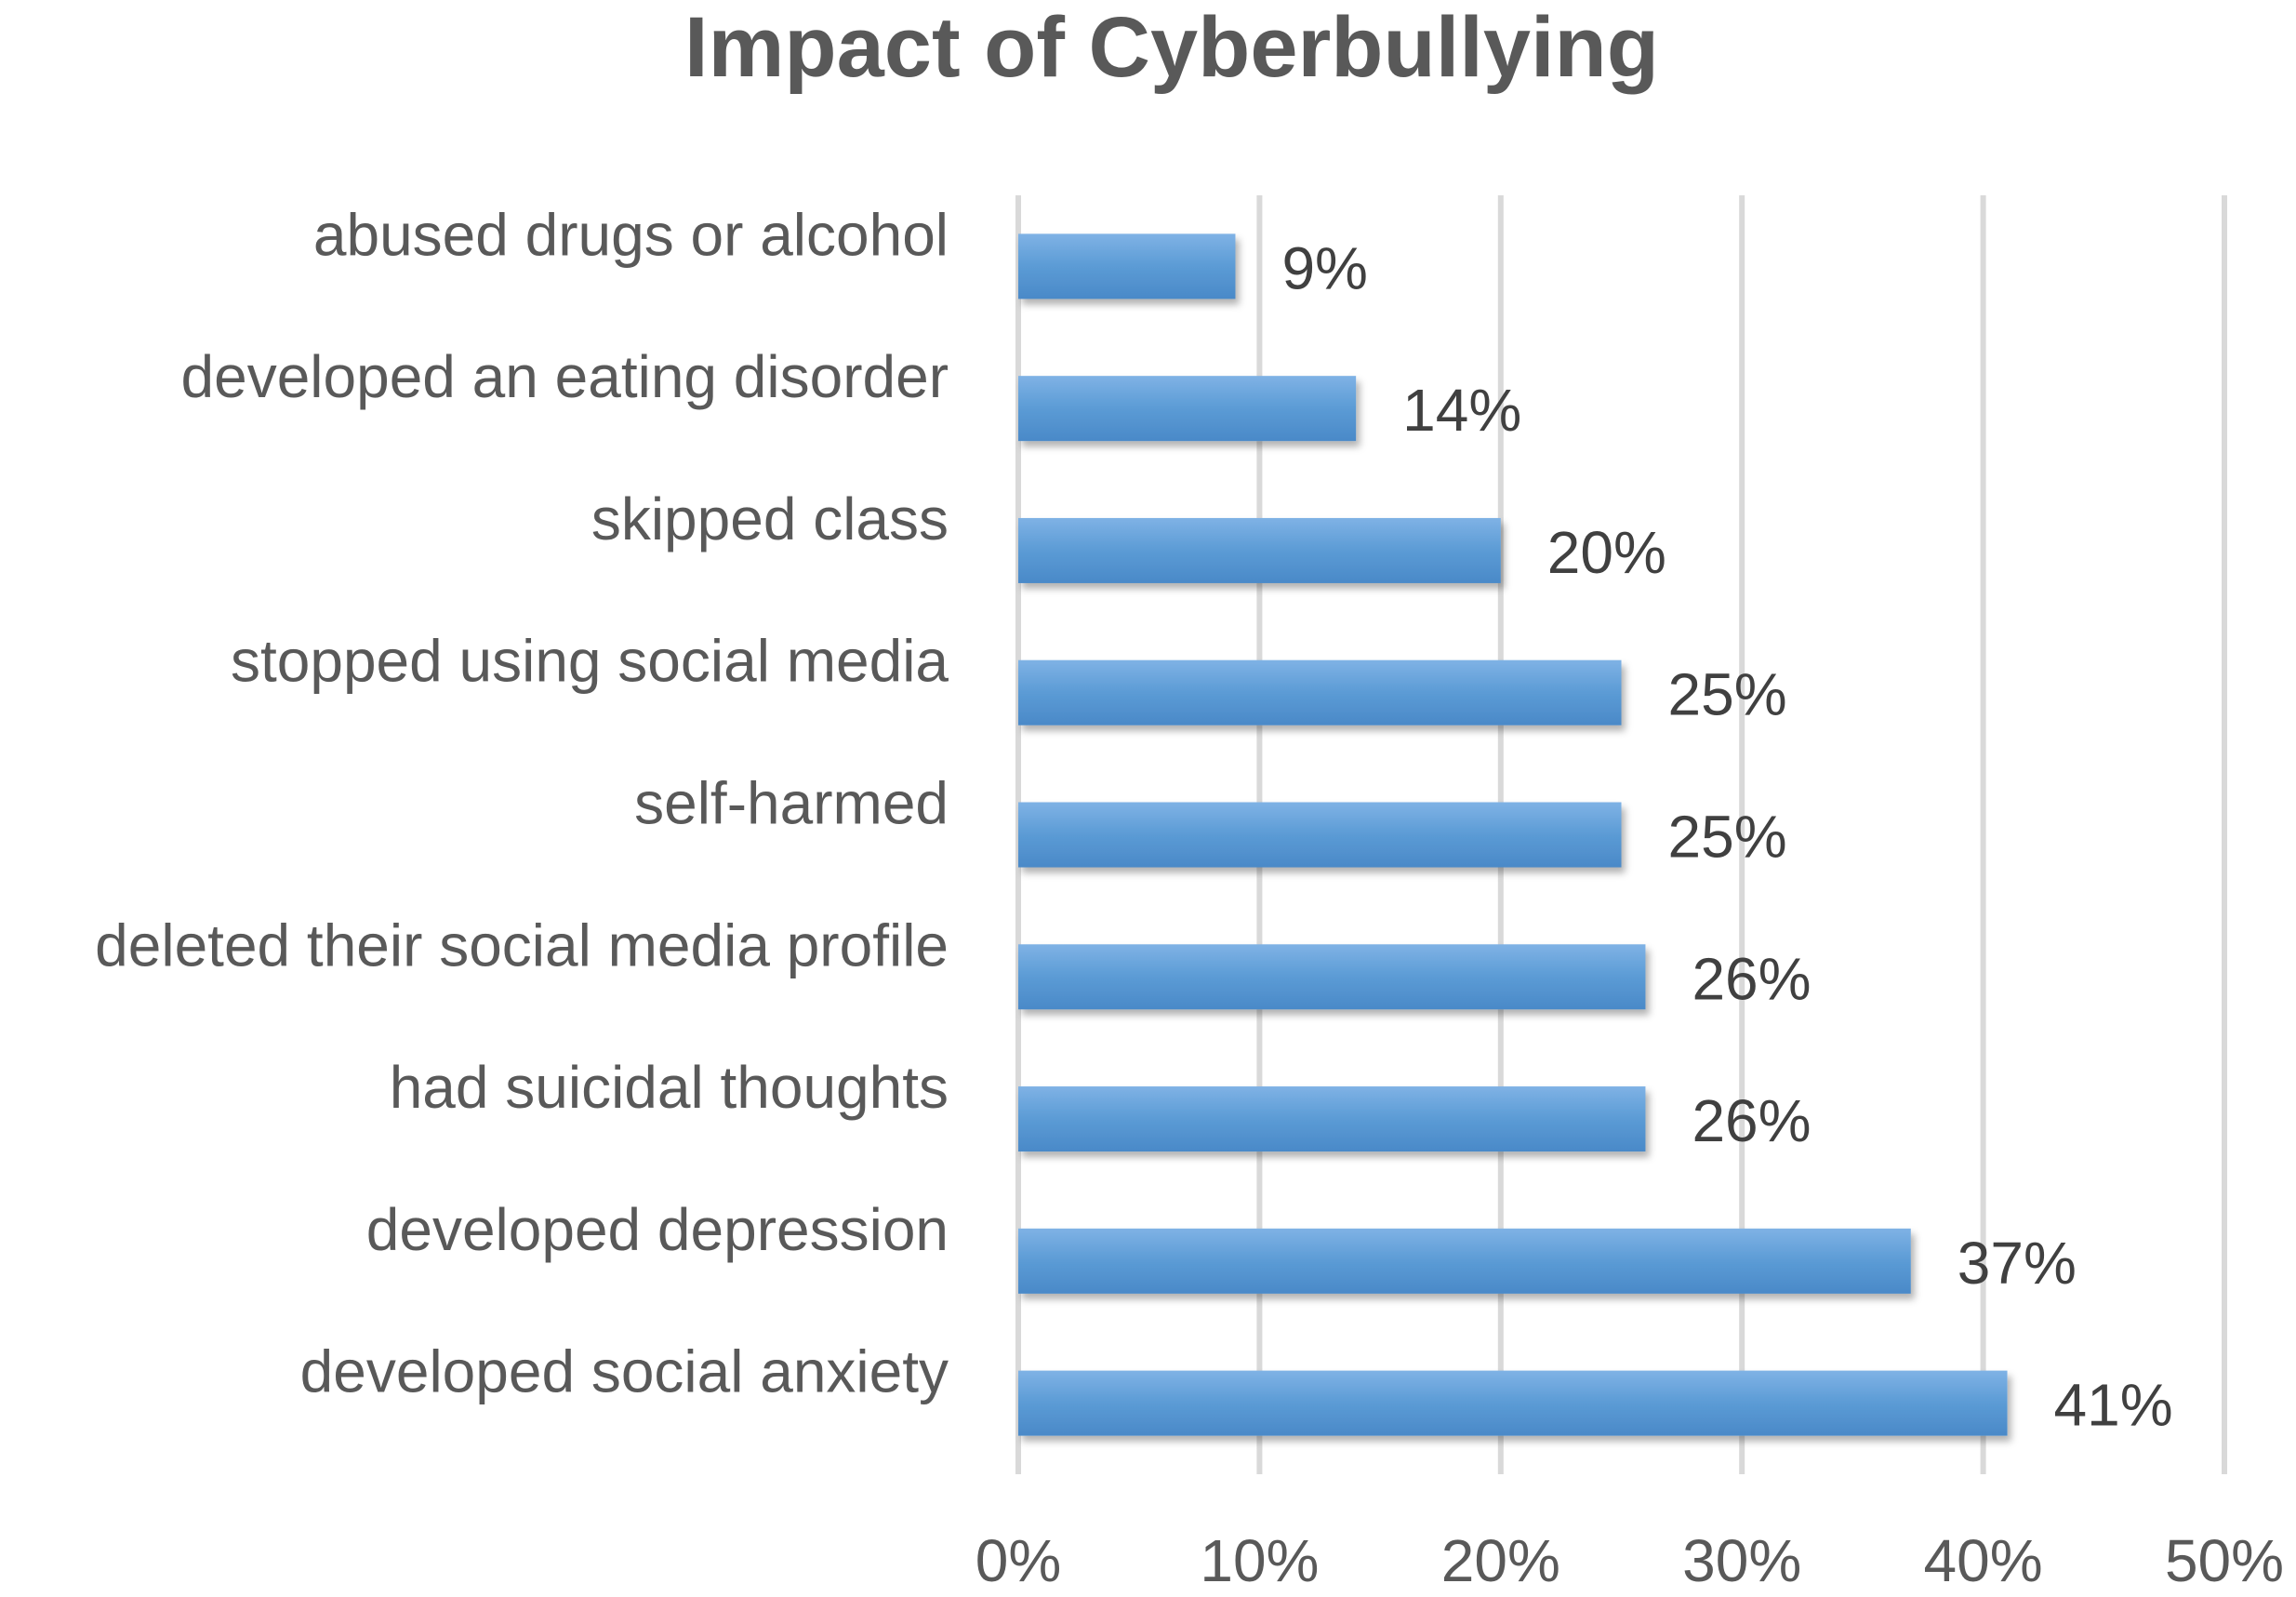 Image resolution: width=2296 pixels, height=1597 pixels. What do you see at coordinates (1324, 267) in the screenshot?
I see `value-label: 9%` at bounding box center [1324, 267].